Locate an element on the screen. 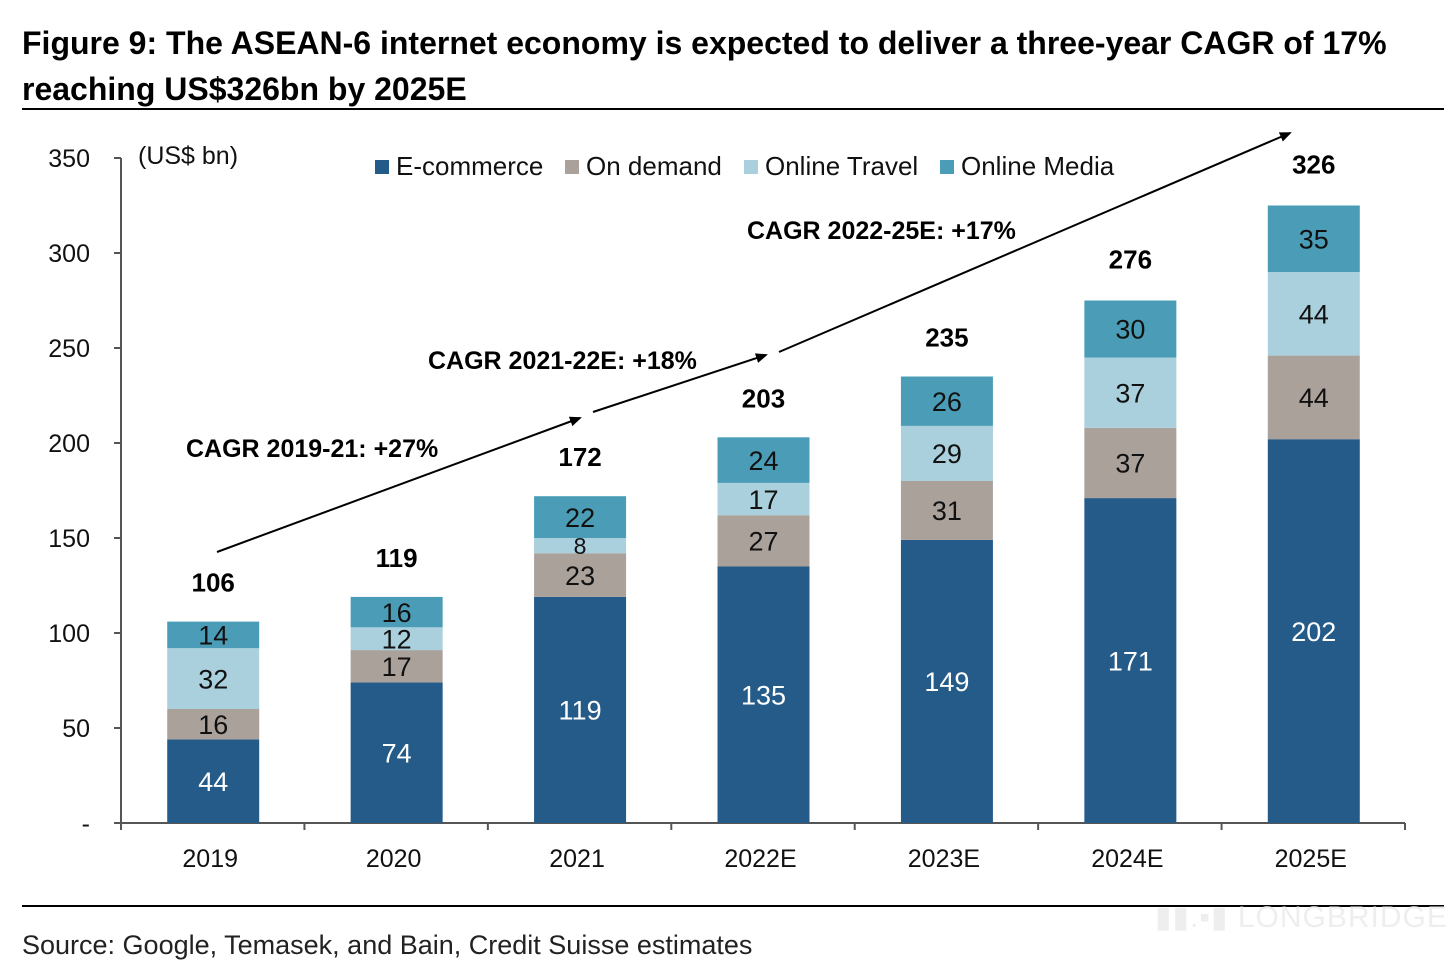 The width and height of the screenshot is (1453, 975). bar-value-label: 149 is located at coordinates (946, 682).